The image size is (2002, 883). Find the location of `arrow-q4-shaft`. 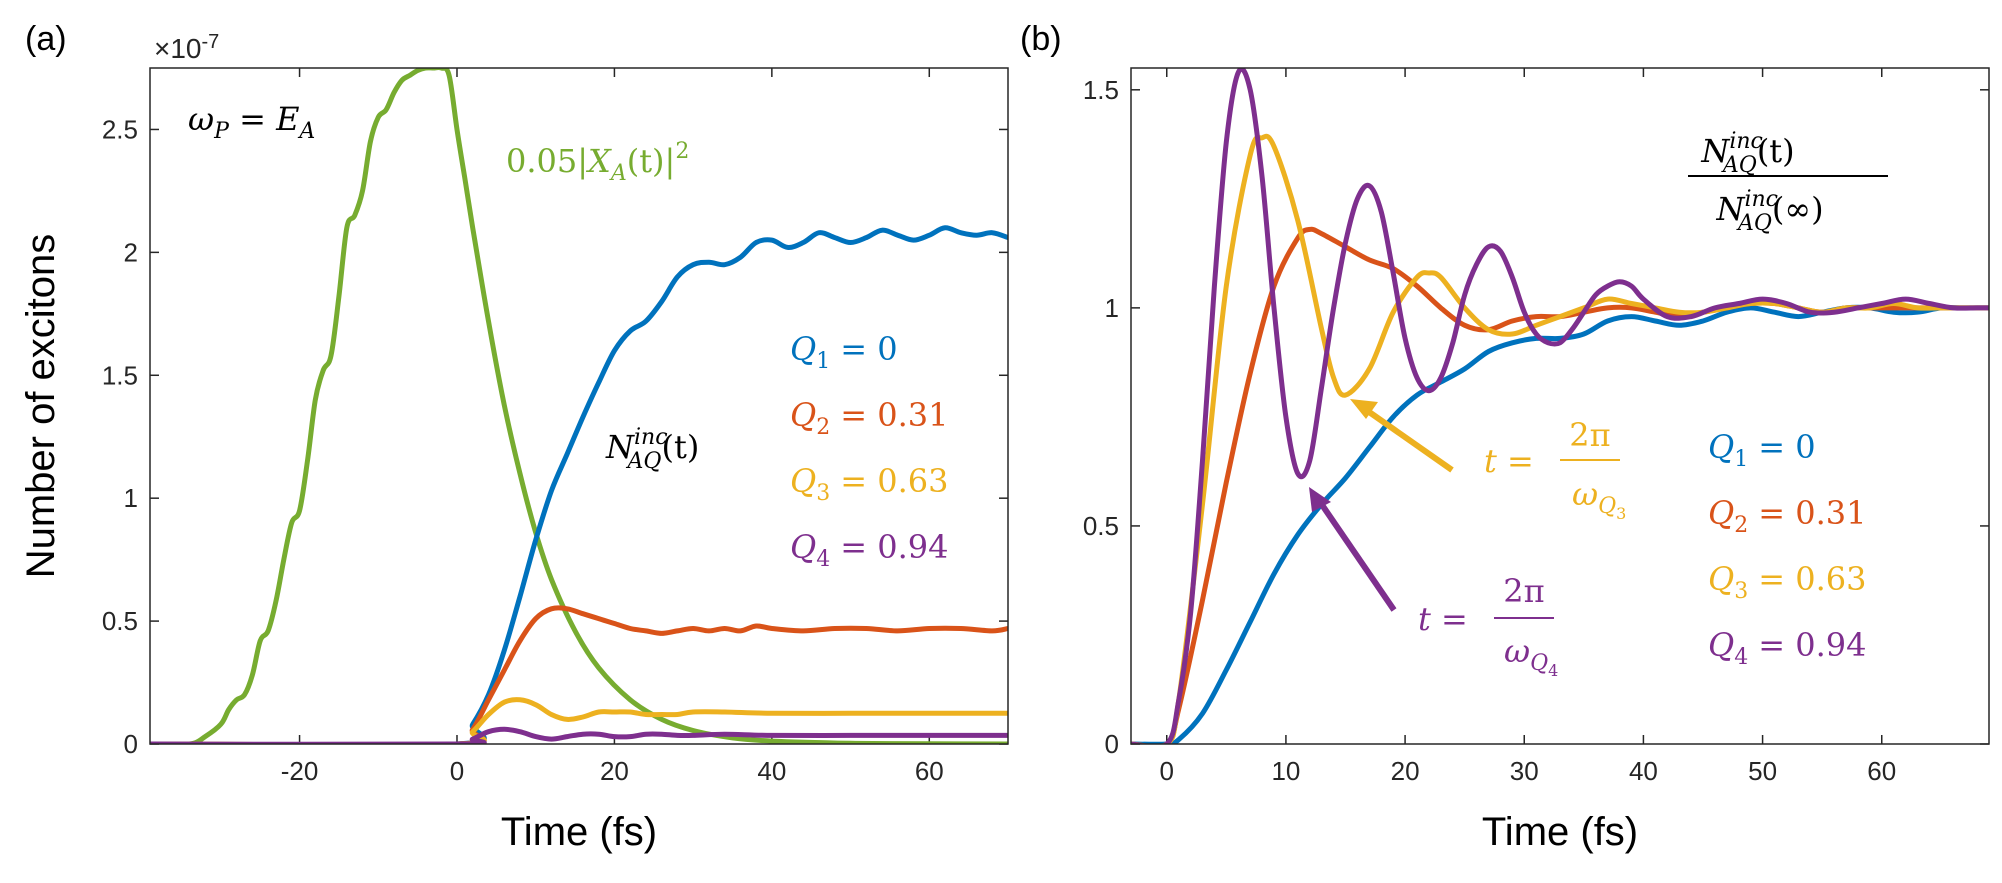

arrow-q4-shaft is located at coordinates (1356, 554).